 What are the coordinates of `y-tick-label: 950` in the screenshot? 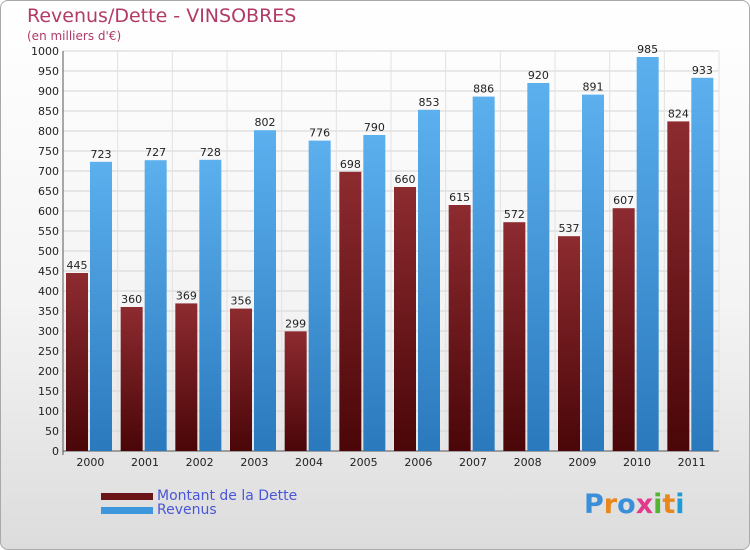 It's located at (48, 71).